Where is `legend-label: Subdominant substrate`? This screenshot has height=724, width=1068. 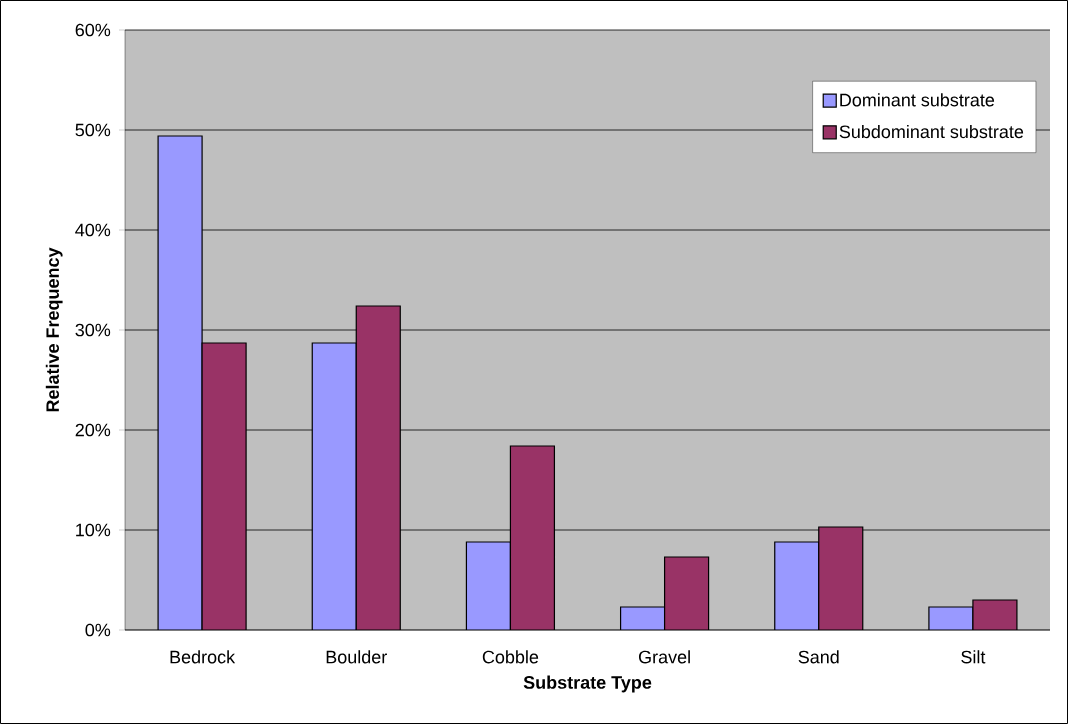
legend-label: Subdominant substrate is located at coordinates (931, 131).